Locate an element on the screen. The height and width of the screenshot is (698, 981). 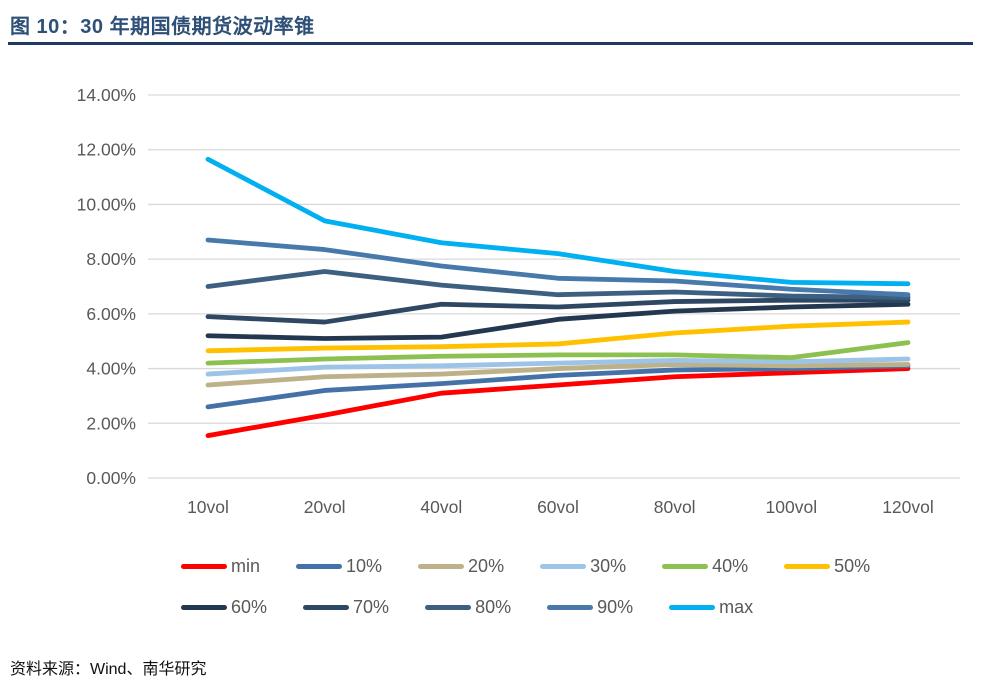
figure-title: 图 10：30 年期国债期货波动率锥 is located at coordinates (162, 27).